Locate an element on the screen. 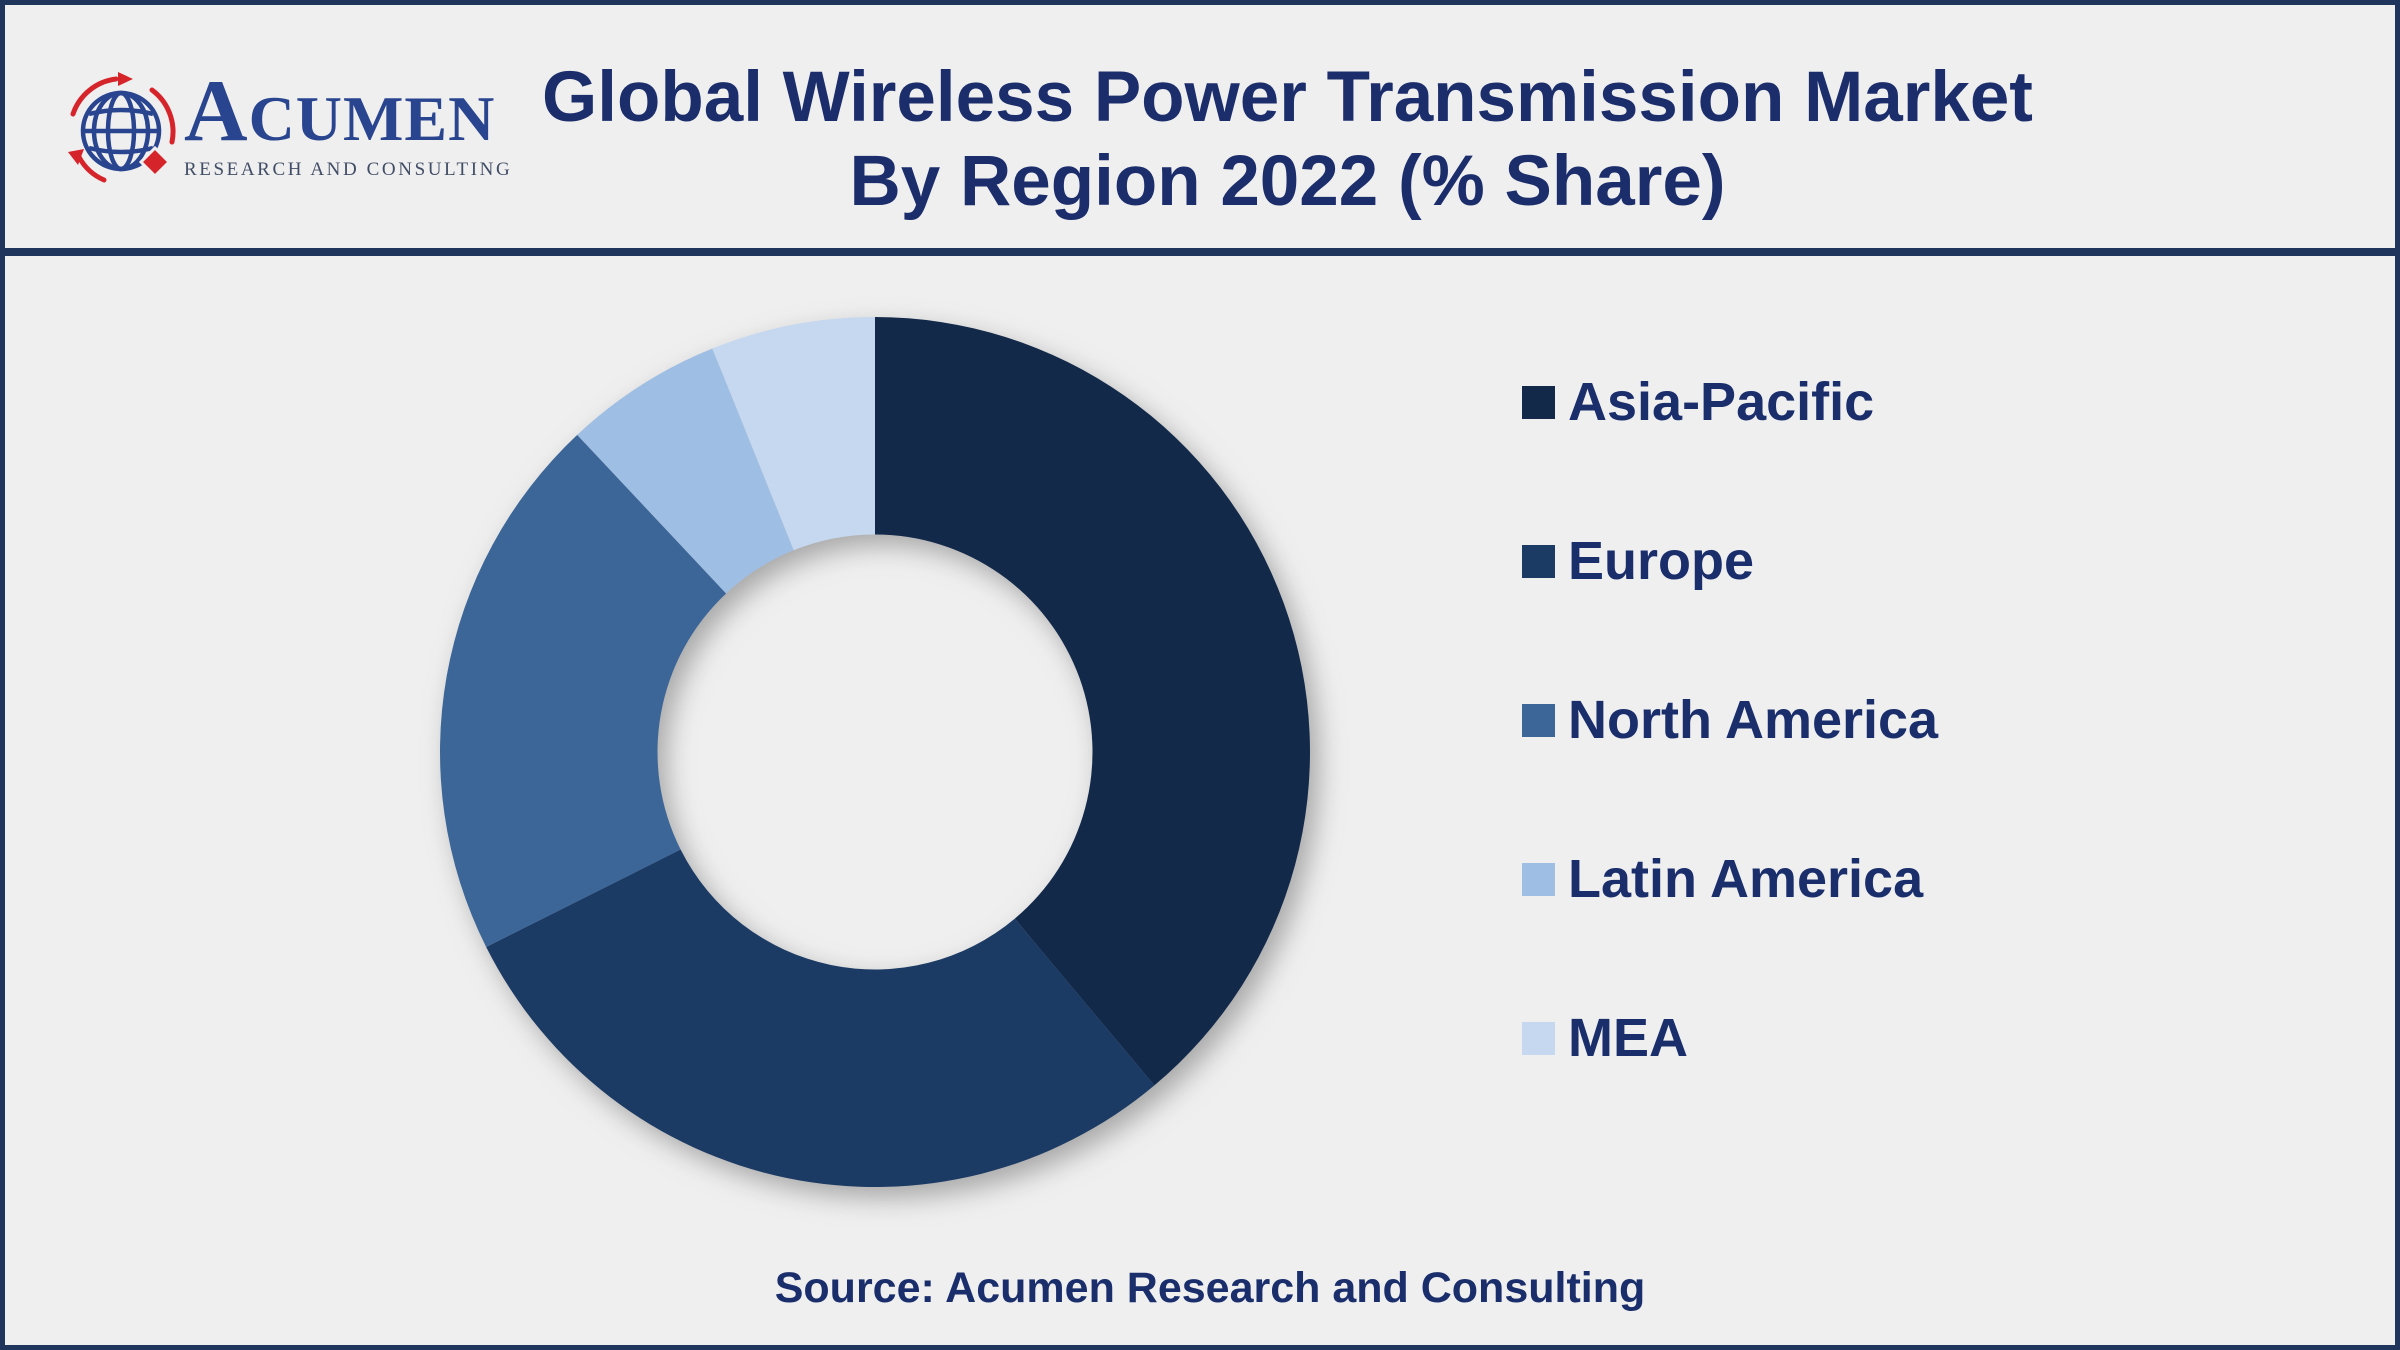 The image size is (2400, 1350). legend-label: Asia-Pacific is located at coordinates (1721, 402).